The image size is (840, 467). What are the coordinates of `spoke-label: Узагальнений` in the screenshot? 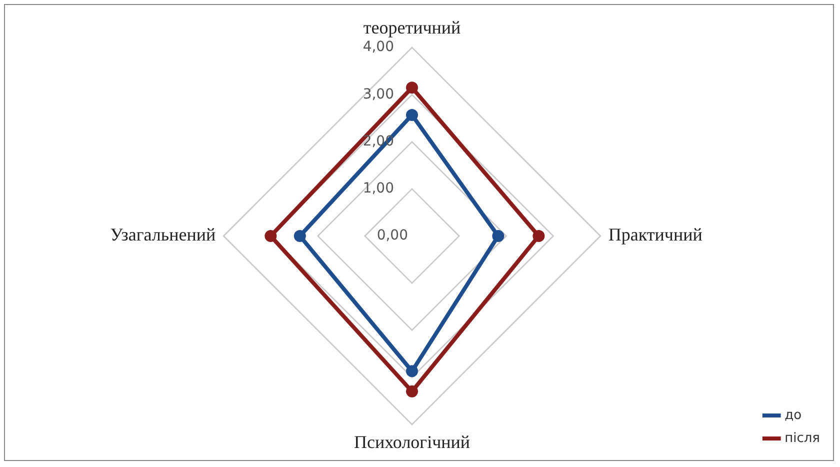 It's located at (163, 234).